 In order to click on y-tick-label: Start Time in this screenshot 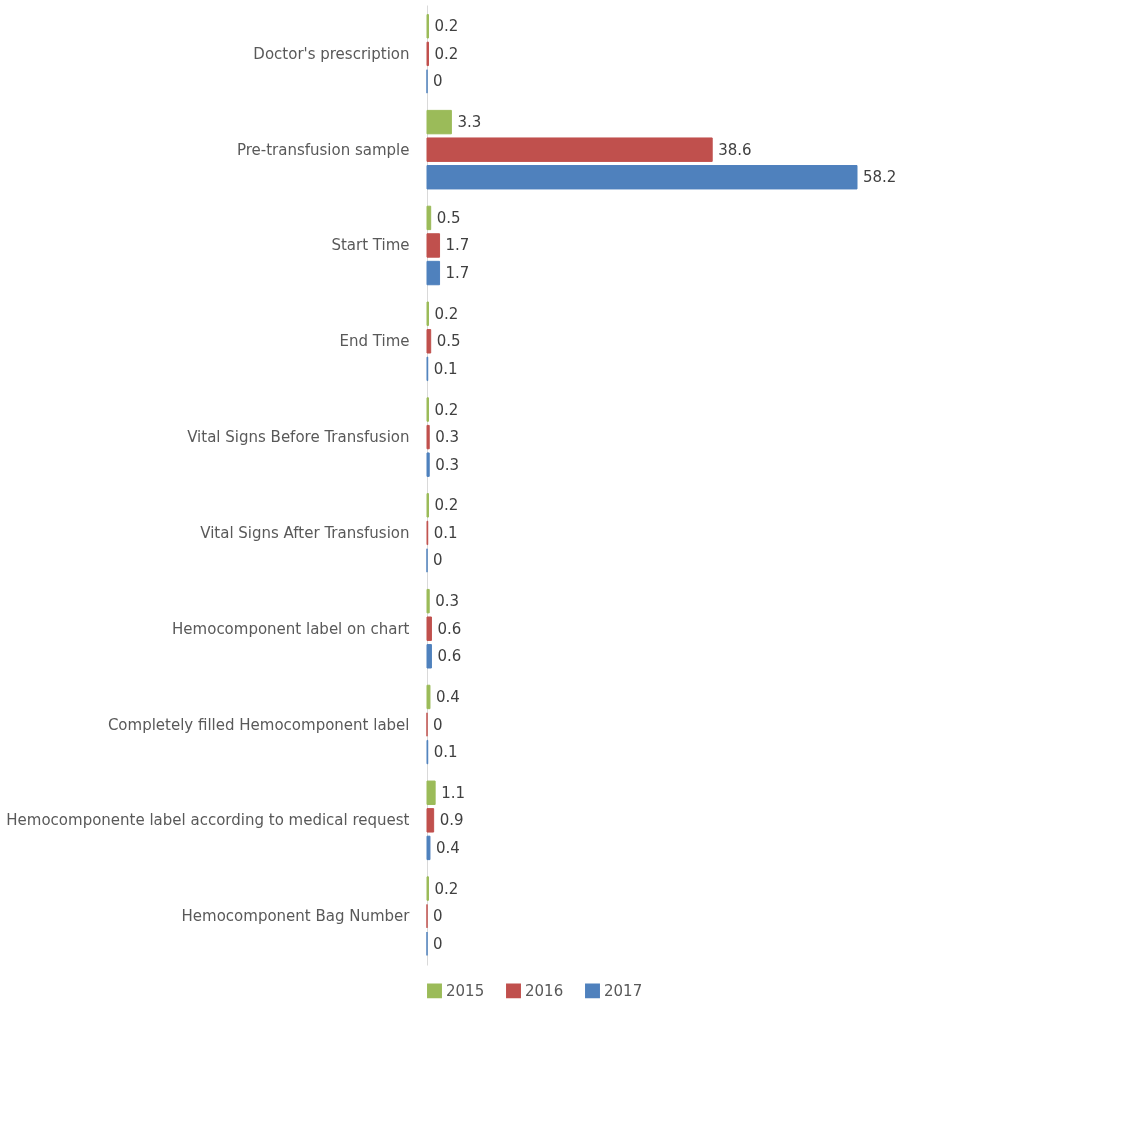, I will do `click(370, 245)`.